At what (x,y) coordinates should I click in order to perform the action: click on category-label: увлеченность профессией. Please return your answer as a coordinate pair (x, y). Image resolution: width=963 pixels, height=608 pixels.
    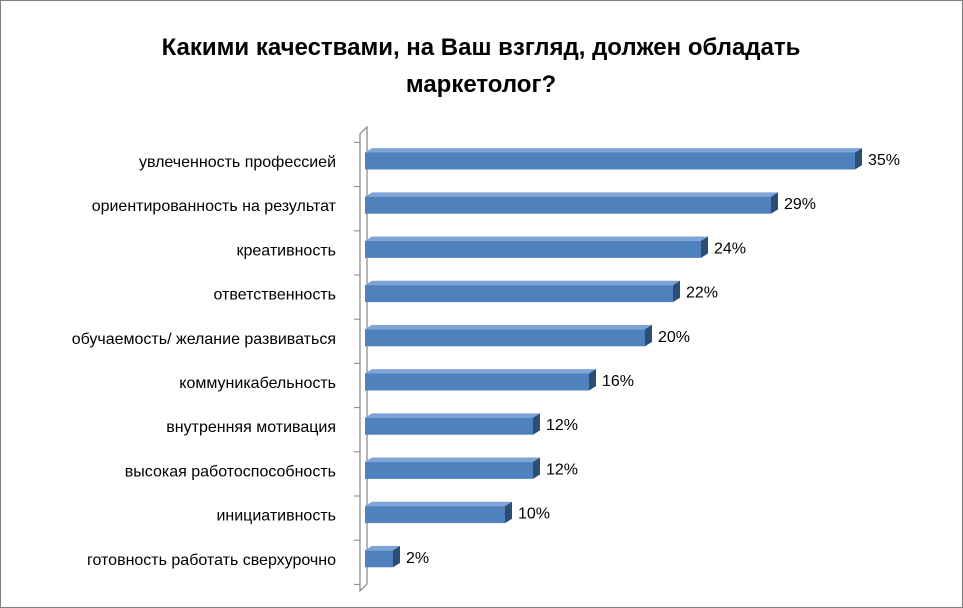
    Looking at the image, I should click on (237, 162).